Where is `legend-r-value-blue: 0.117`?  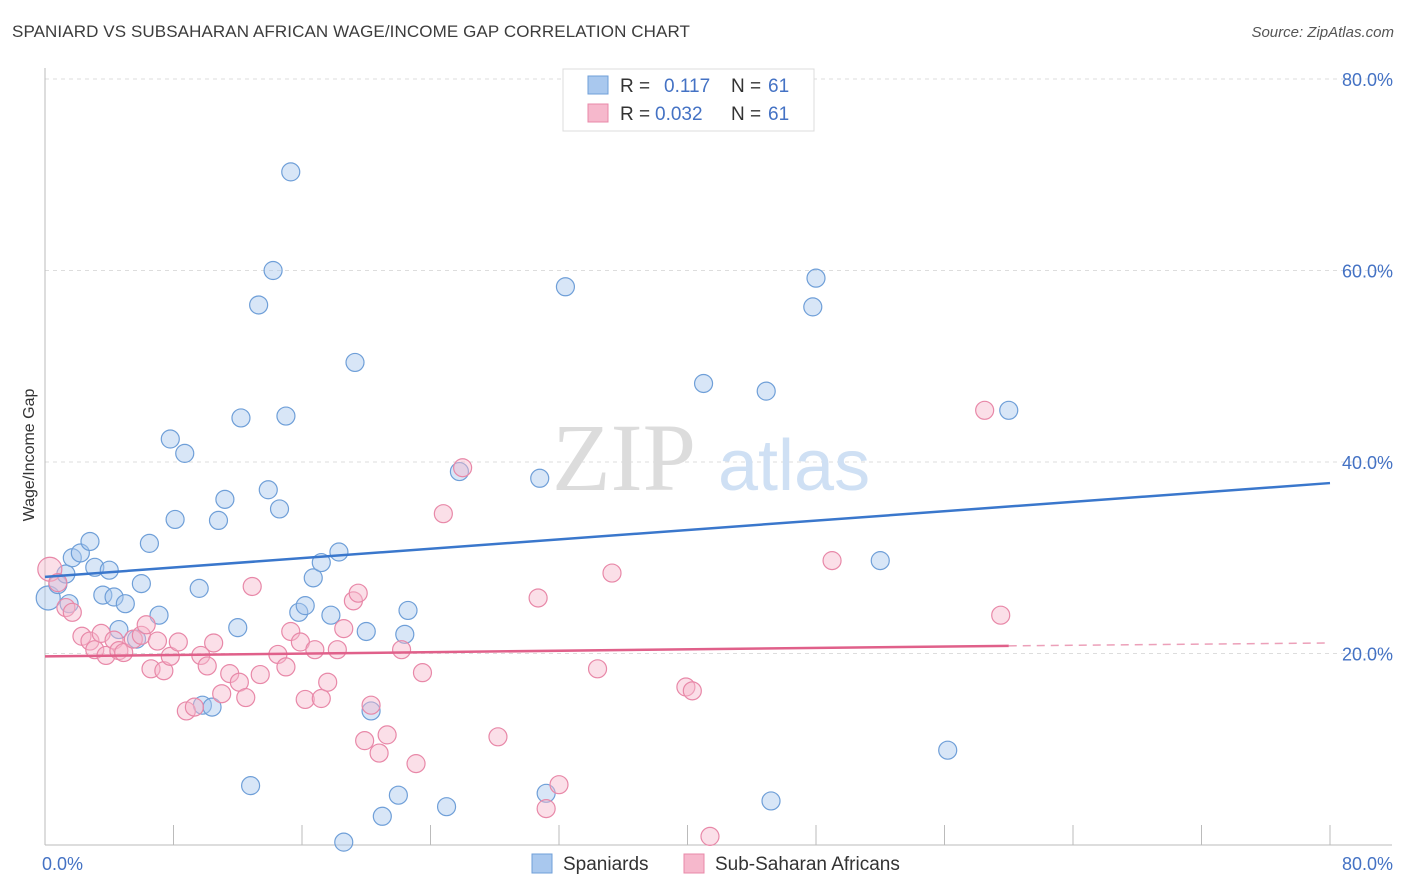 legend-r-value-blue: 0.117 is located at coordinates (687, 86).